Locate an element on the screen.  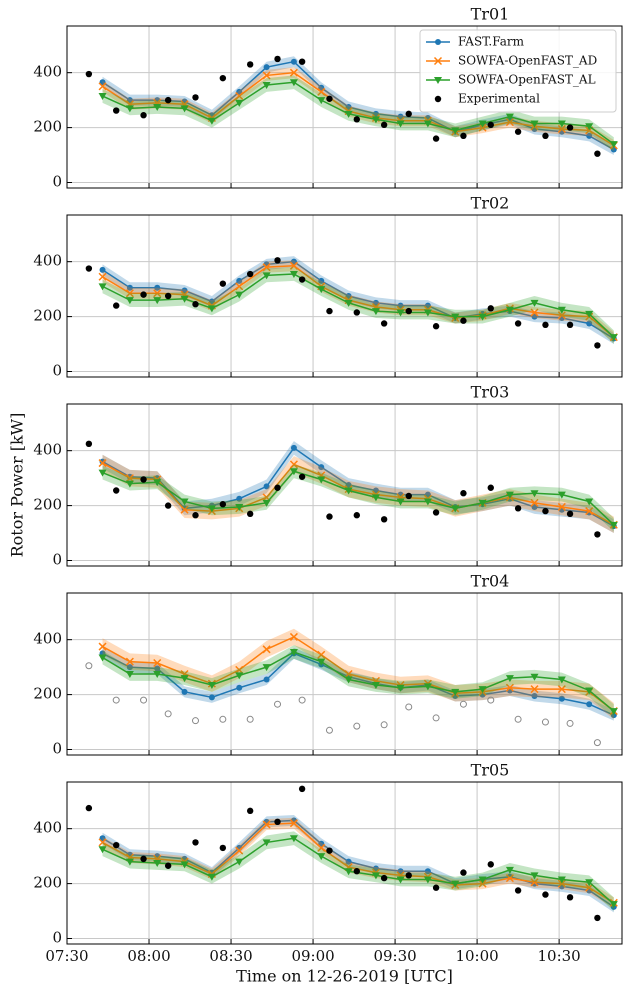
y-tick-label: 0 is located at coordinates (57, 182).